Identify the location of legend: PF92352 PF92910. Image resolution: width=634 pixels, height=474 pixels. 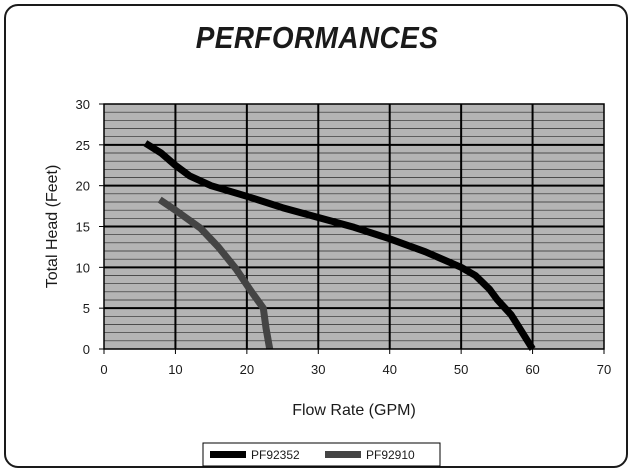
(321, 454).